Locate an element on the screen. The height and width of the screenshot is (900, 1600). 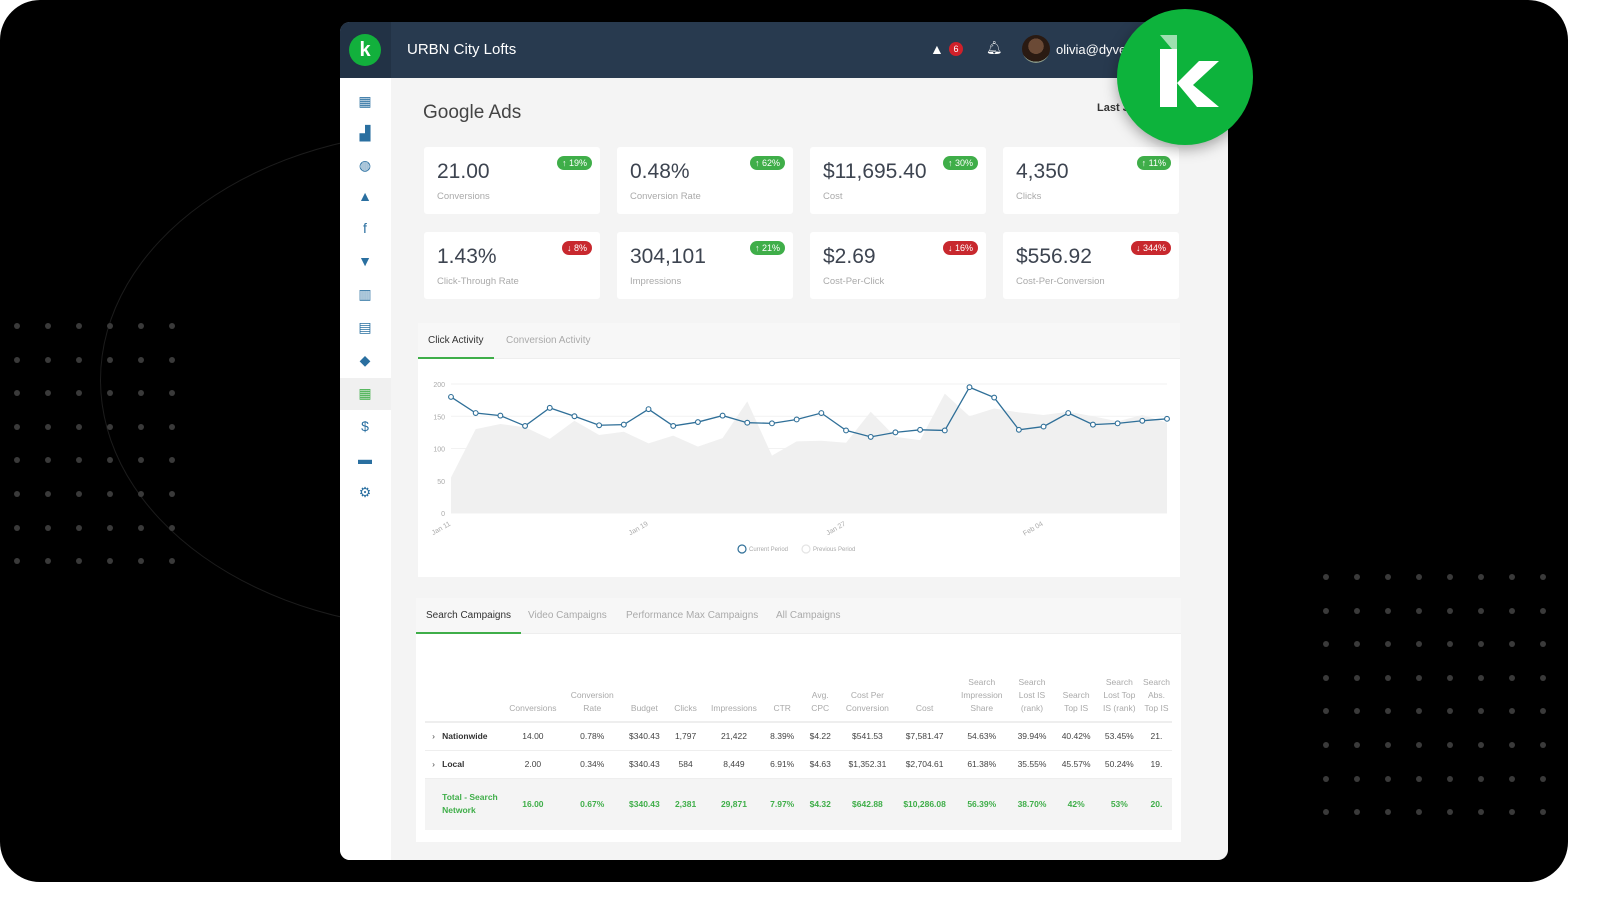
legend-current-marker is located at coordinates (742, 549).